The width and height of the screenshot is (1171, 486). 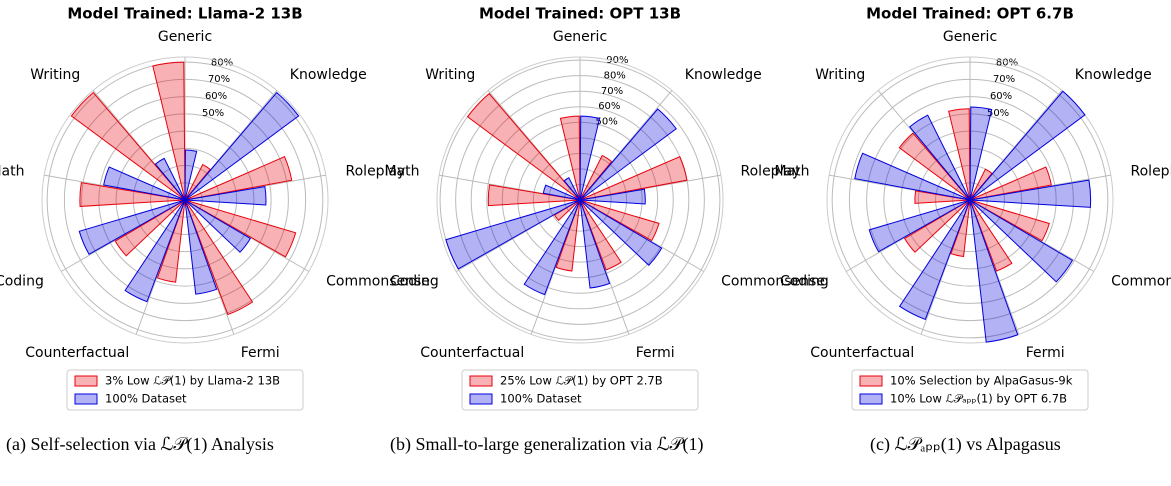 What do you see at coordinates (970, 14) in the screenshot?
I see `chart-title: Model Trained: OPT 6.7B` at bounding box center [970, 14].